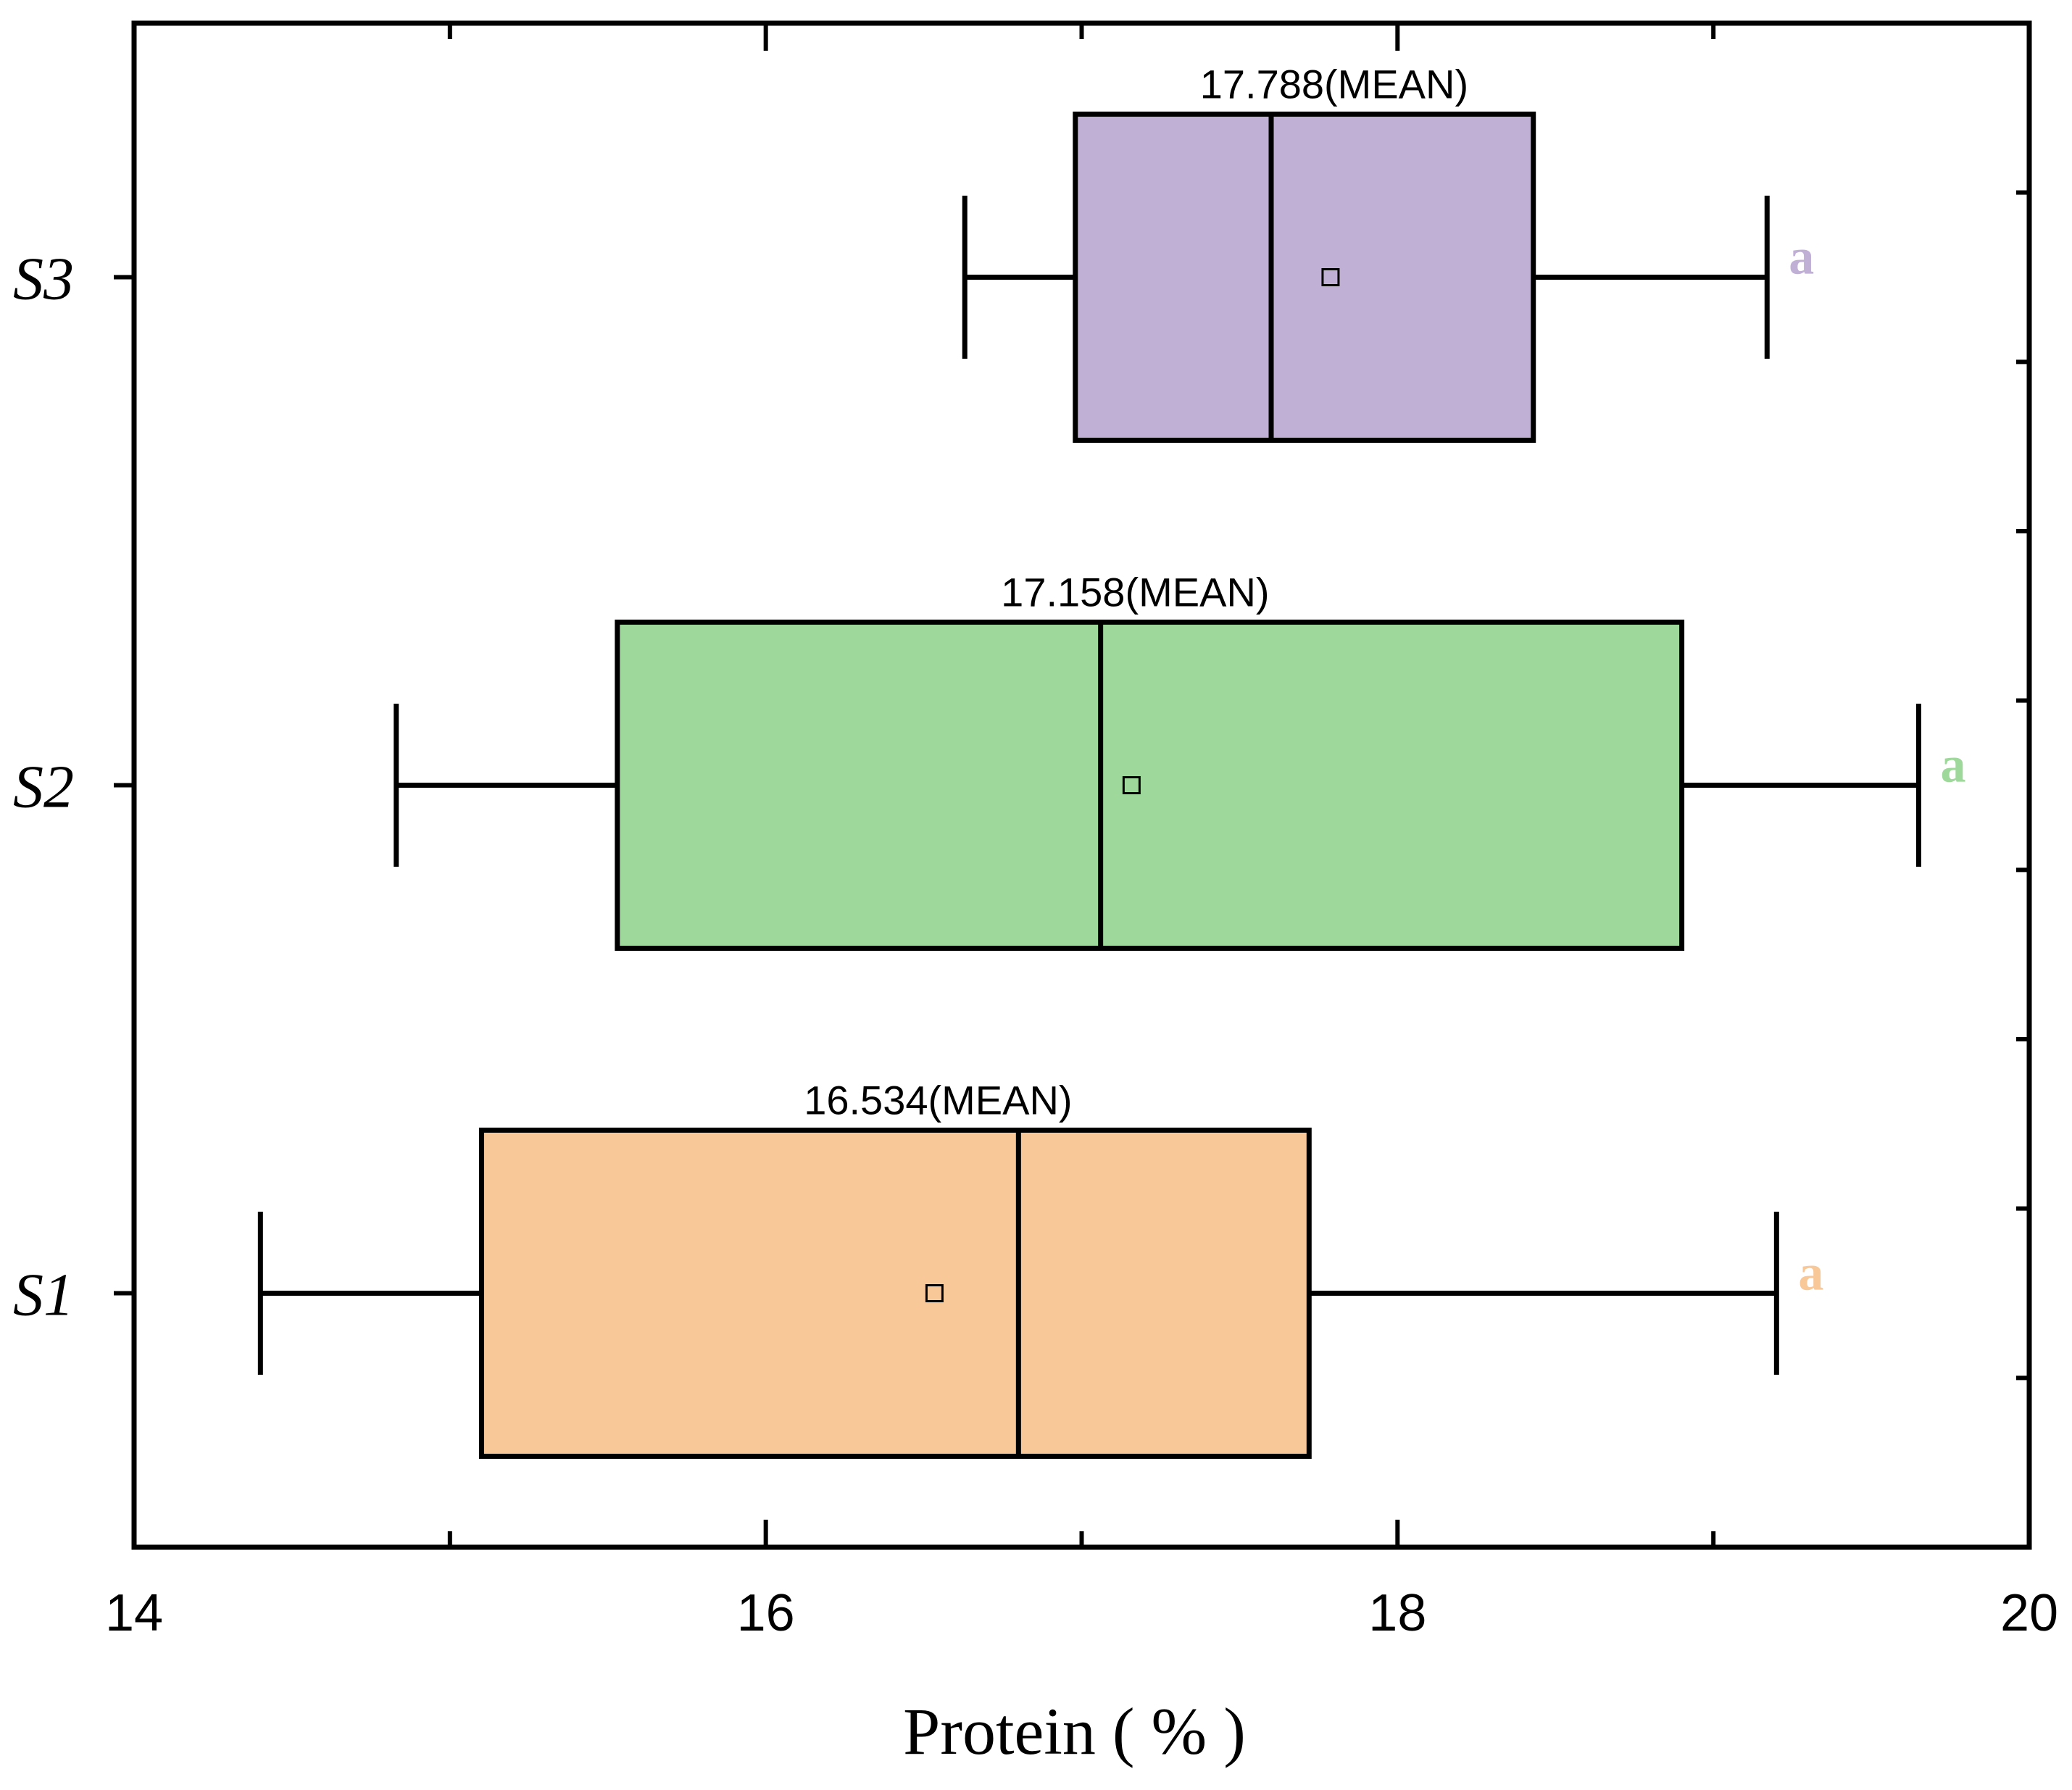 This screenshot has height=1790, width=2072. I want to click on mean-label: 17.158(MEAN), so click(1135, 592).